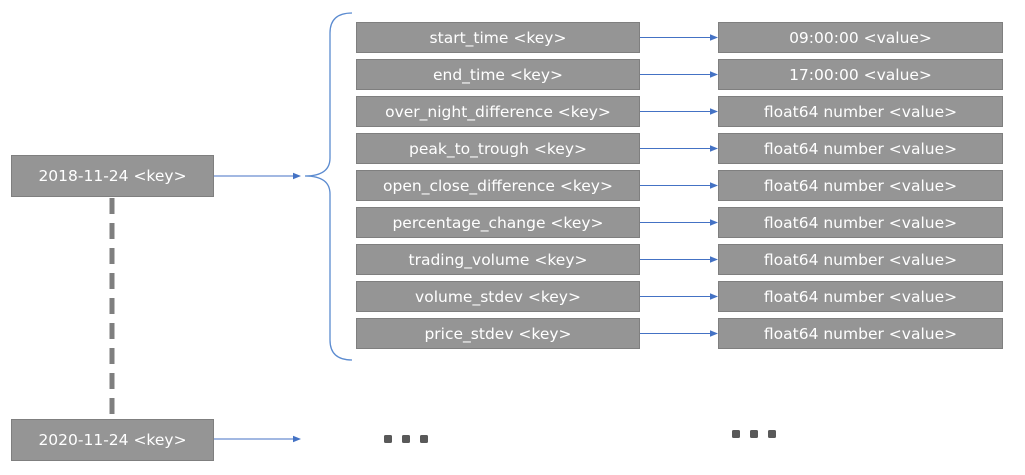  I want to click on key-value-arrows, so click(679, 185).